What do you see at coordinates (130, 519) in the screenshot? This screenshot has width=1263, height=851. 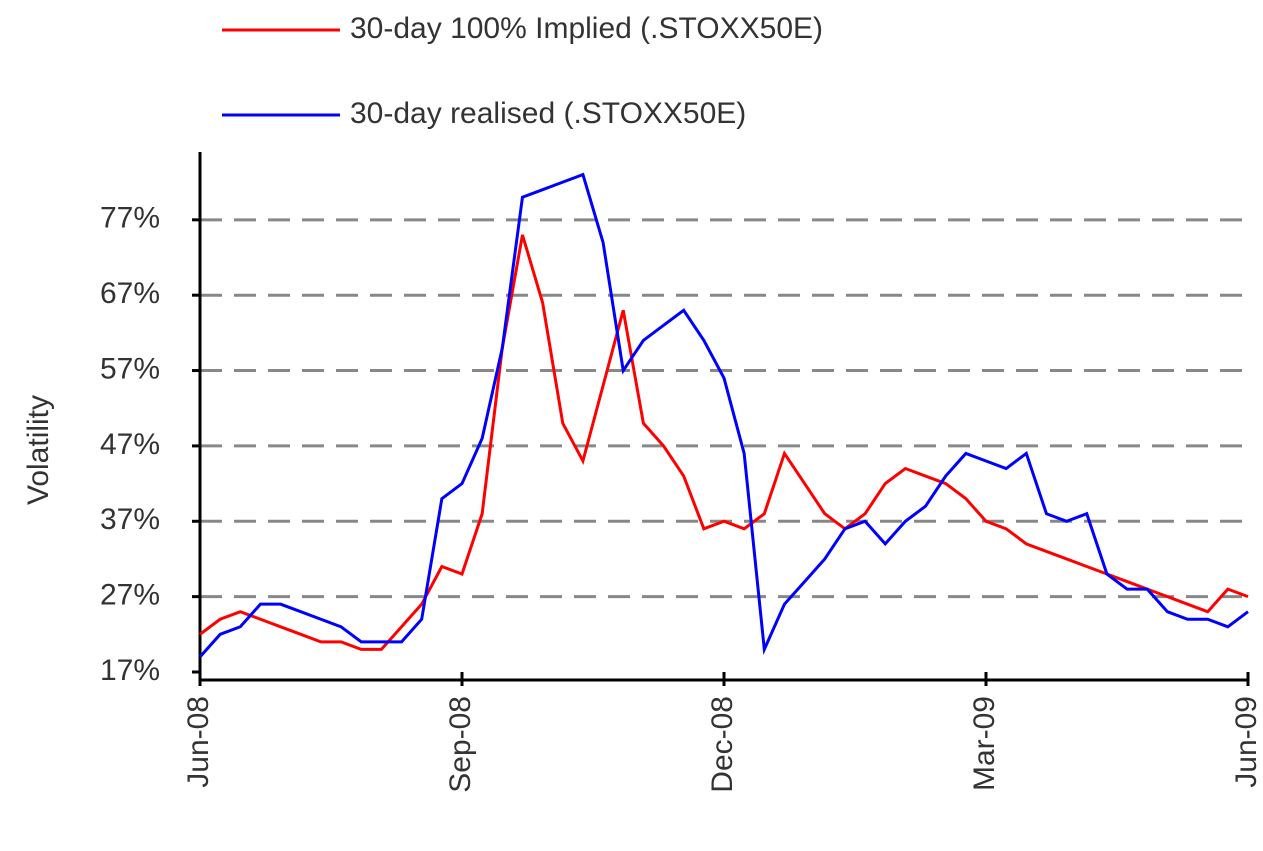 I see `y-tick-label: 37%` at bounding box center [130, 519].